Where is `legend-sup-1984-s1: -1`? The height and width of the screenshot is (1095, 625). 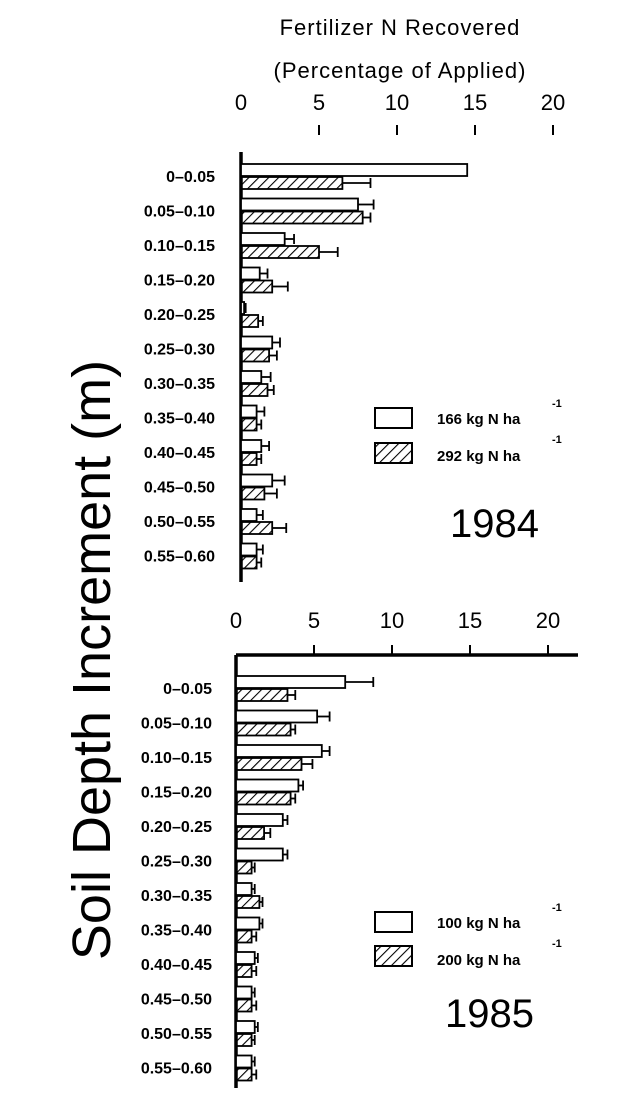
legend-sup-1984-s1: -1 is located at coordinates (557, 404).